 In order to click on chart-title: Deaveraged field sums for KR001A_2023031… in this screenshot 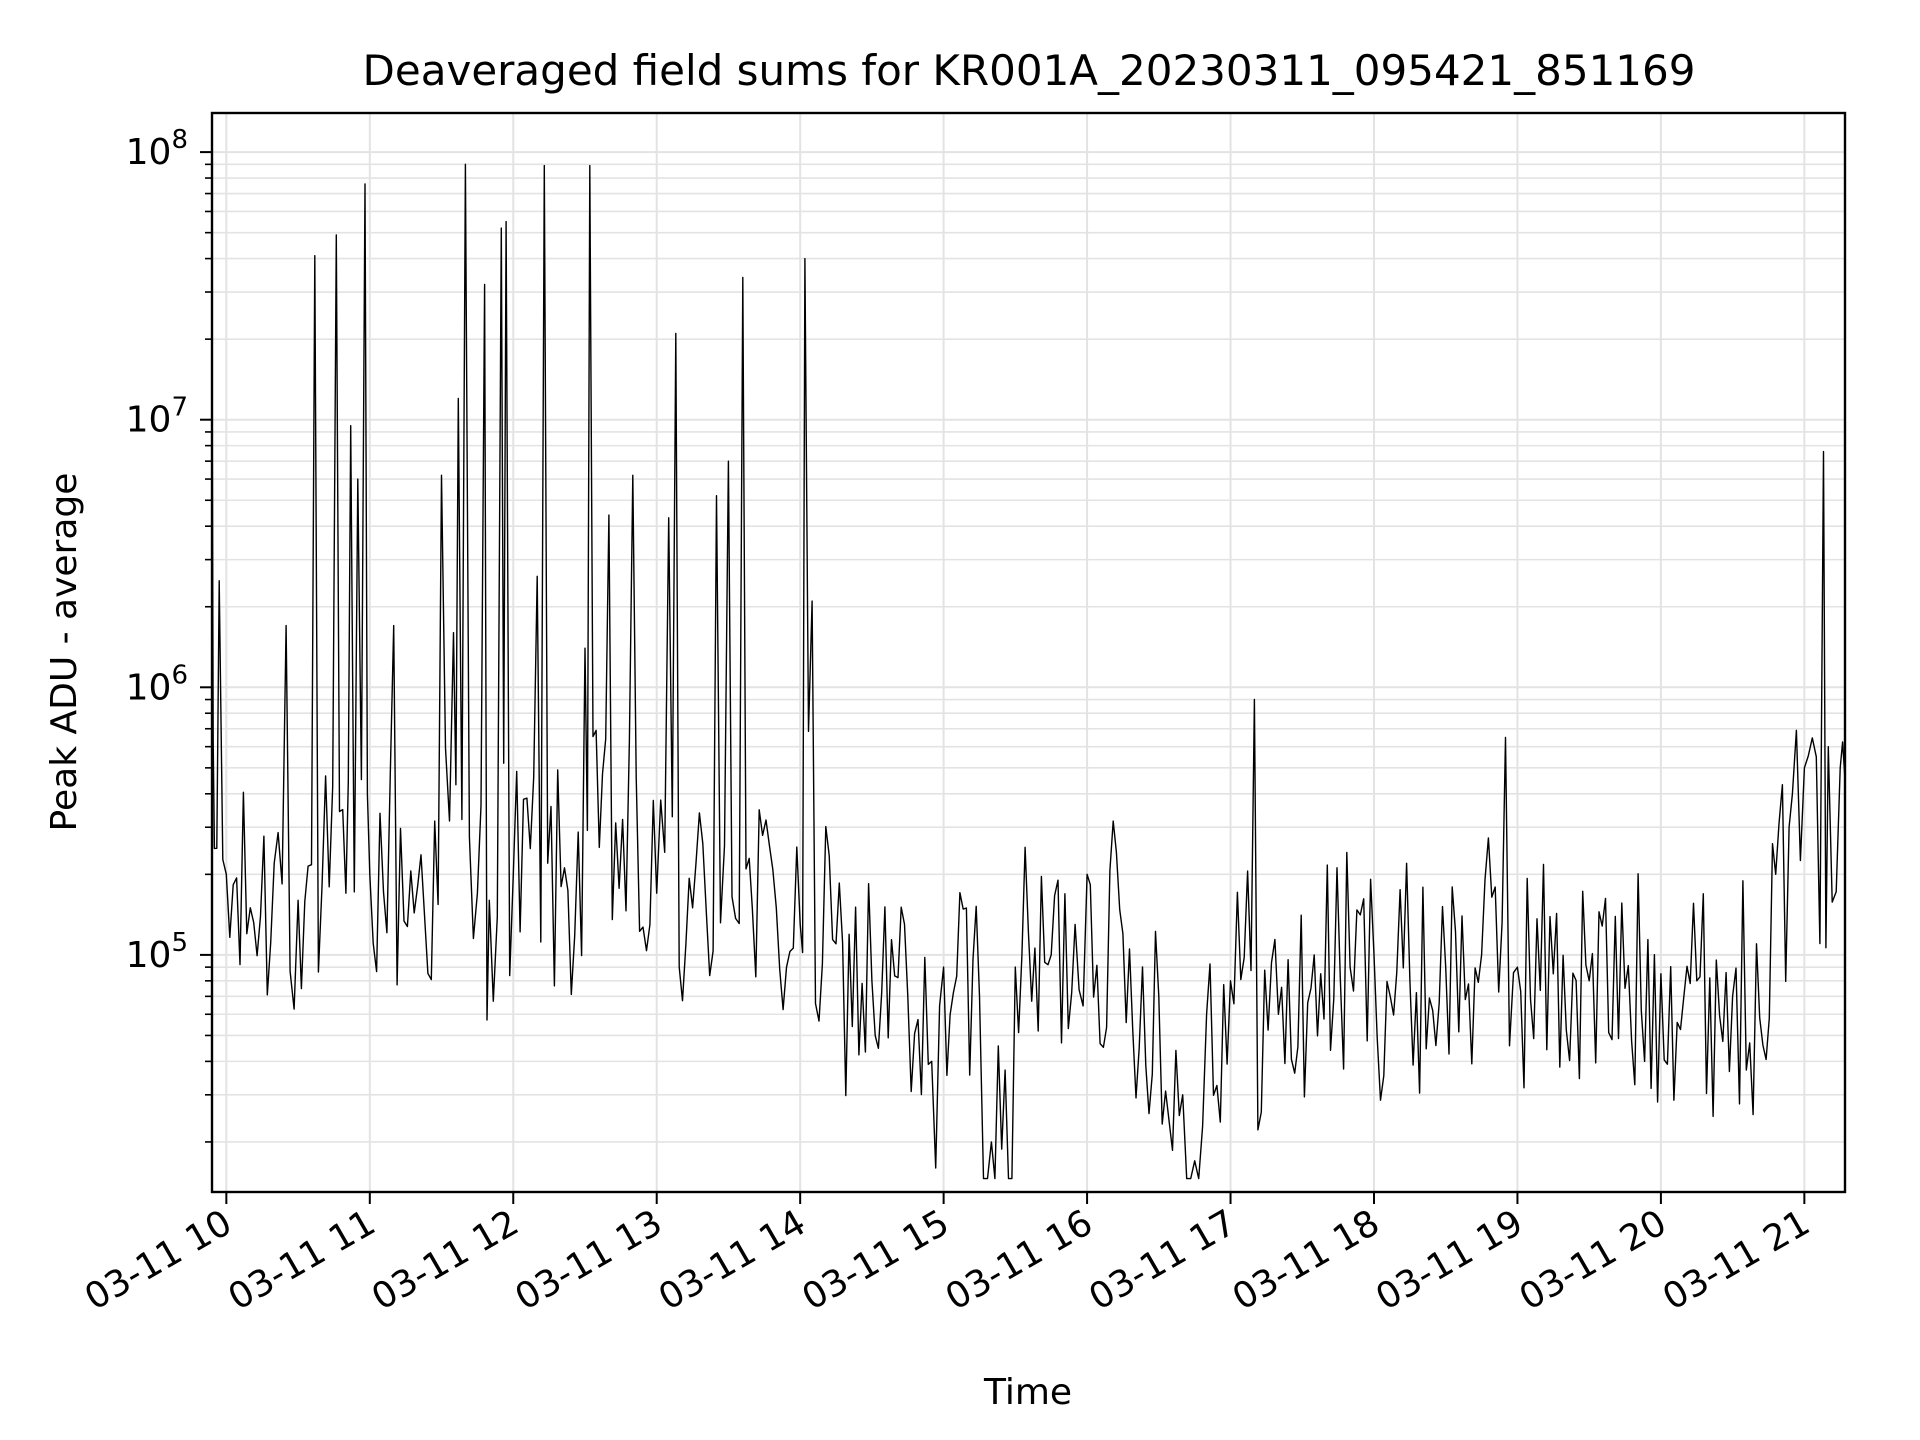, I will do `click(1029, 70)`.